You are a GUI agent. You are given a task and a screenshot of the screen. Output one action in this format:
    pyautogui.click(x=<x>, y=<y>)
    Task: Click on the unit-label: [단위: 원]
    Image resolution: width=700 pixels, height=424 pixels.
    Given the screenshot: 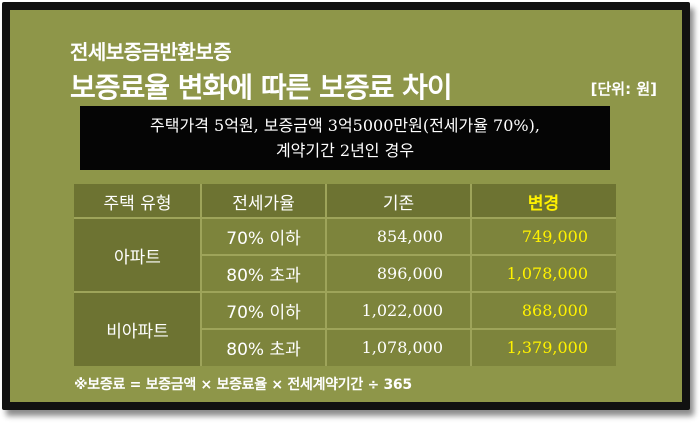 What is the action you would take?
    pyautogui.click(x=623, y=89)
    